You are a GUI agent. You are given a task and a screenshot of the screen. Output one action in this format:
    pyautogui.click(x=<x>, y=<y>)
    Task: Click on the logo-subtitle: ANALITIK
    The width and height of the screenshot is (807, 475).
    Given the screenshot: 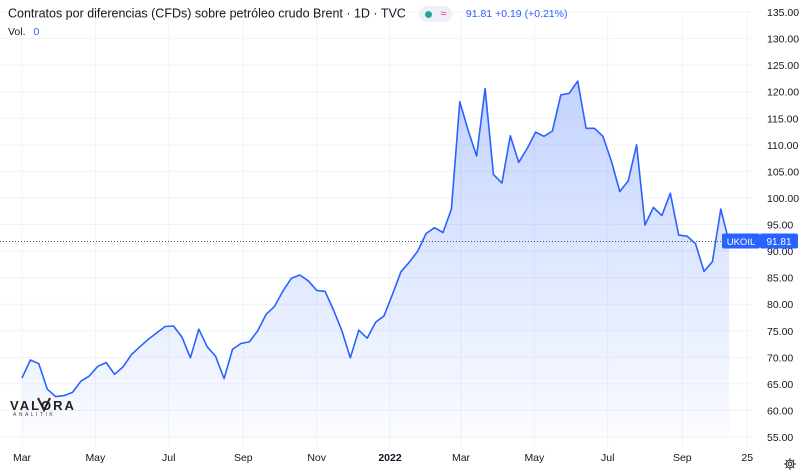 What is the action you would take?
    pyautogui.click(x=34, y=415)
    